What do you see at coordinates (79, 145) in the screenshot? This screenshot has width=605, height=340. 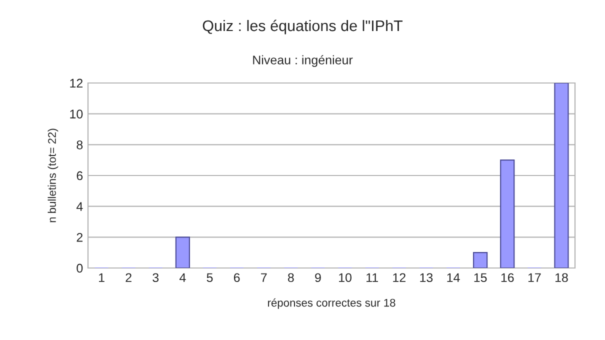 I see `y-tick-label: 8` at bounding box center [79, 145].